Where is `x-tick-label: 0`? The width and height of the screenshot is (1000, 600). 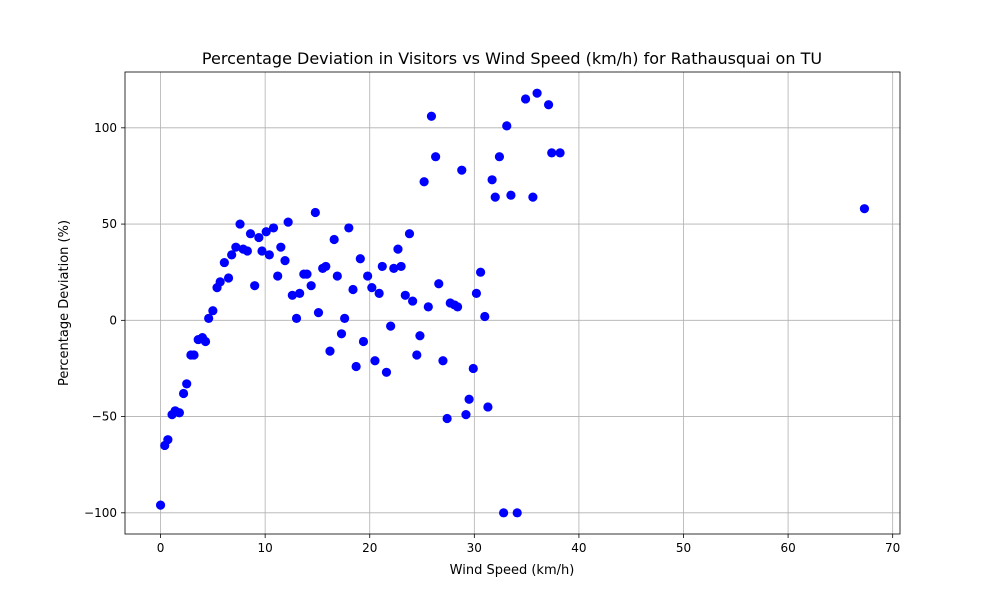 x-tick-label: 0 is located at coordinates (161, 548).